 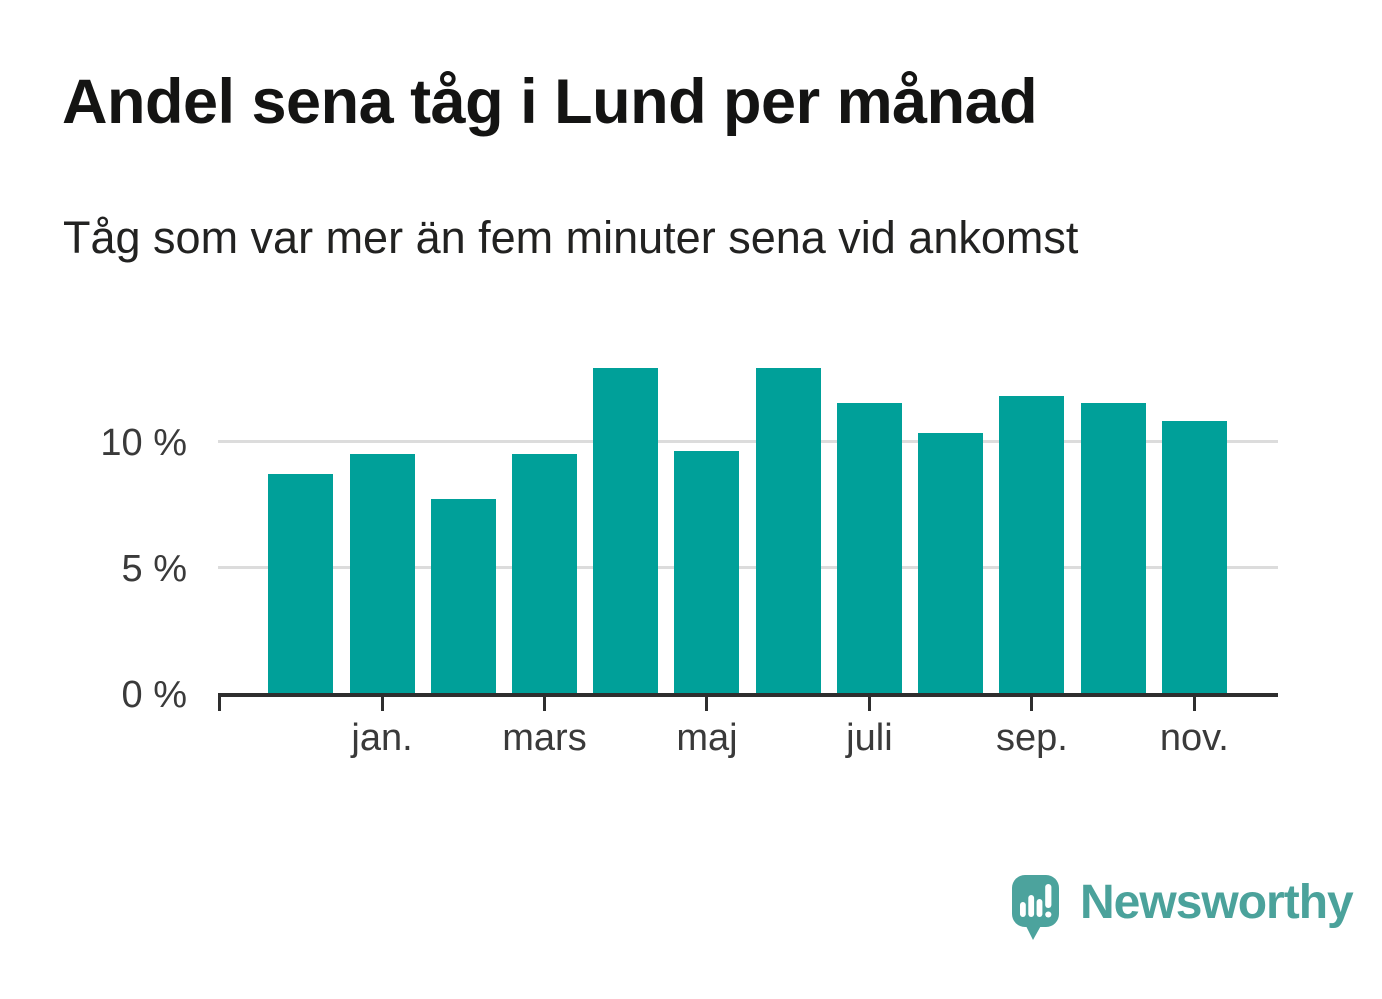 I want to click on x-axis-label: jan., so click(x=382, y=738).